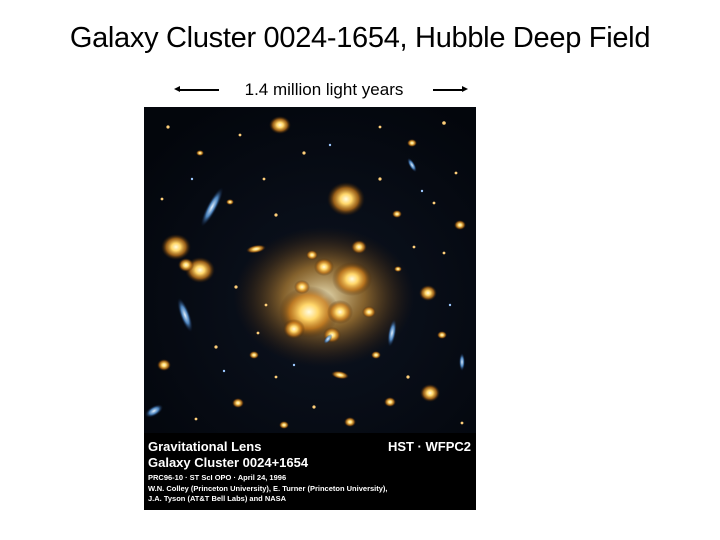  What do you see at coordinates (205, 446) in the screenshot?
I see `caption-heading: Gravitational Lens` at bounding box center [205, 446].